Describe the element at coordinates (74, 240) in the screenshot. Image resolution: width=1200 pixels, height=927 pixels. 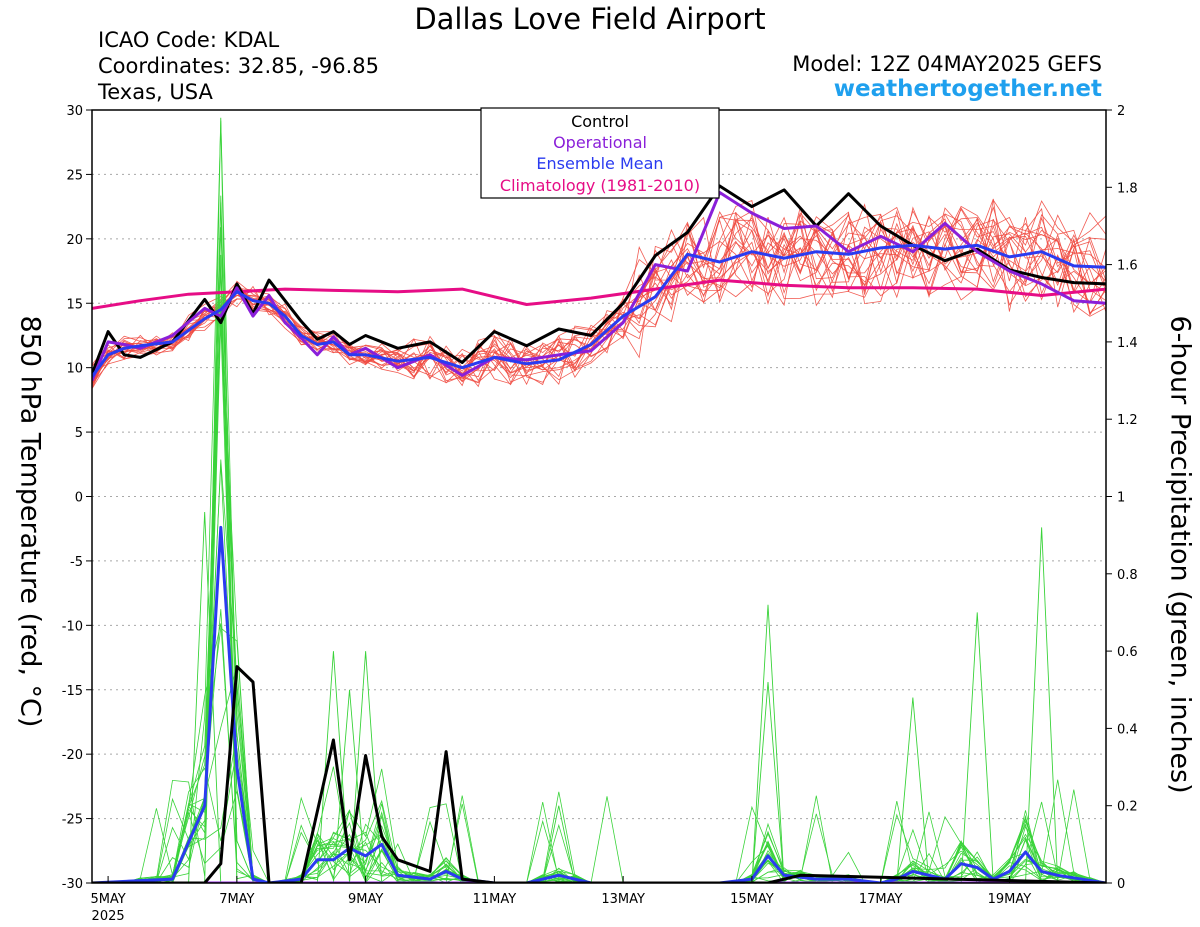
I see `y-tick-label: 20` at that location.